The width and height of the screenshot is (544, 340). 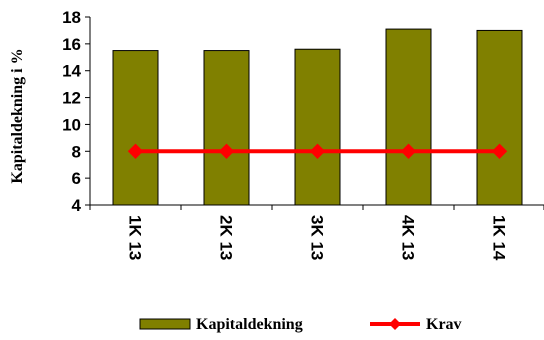 I want to click on legend: Kapitaldekning Krav, so click(x=300, y=324).